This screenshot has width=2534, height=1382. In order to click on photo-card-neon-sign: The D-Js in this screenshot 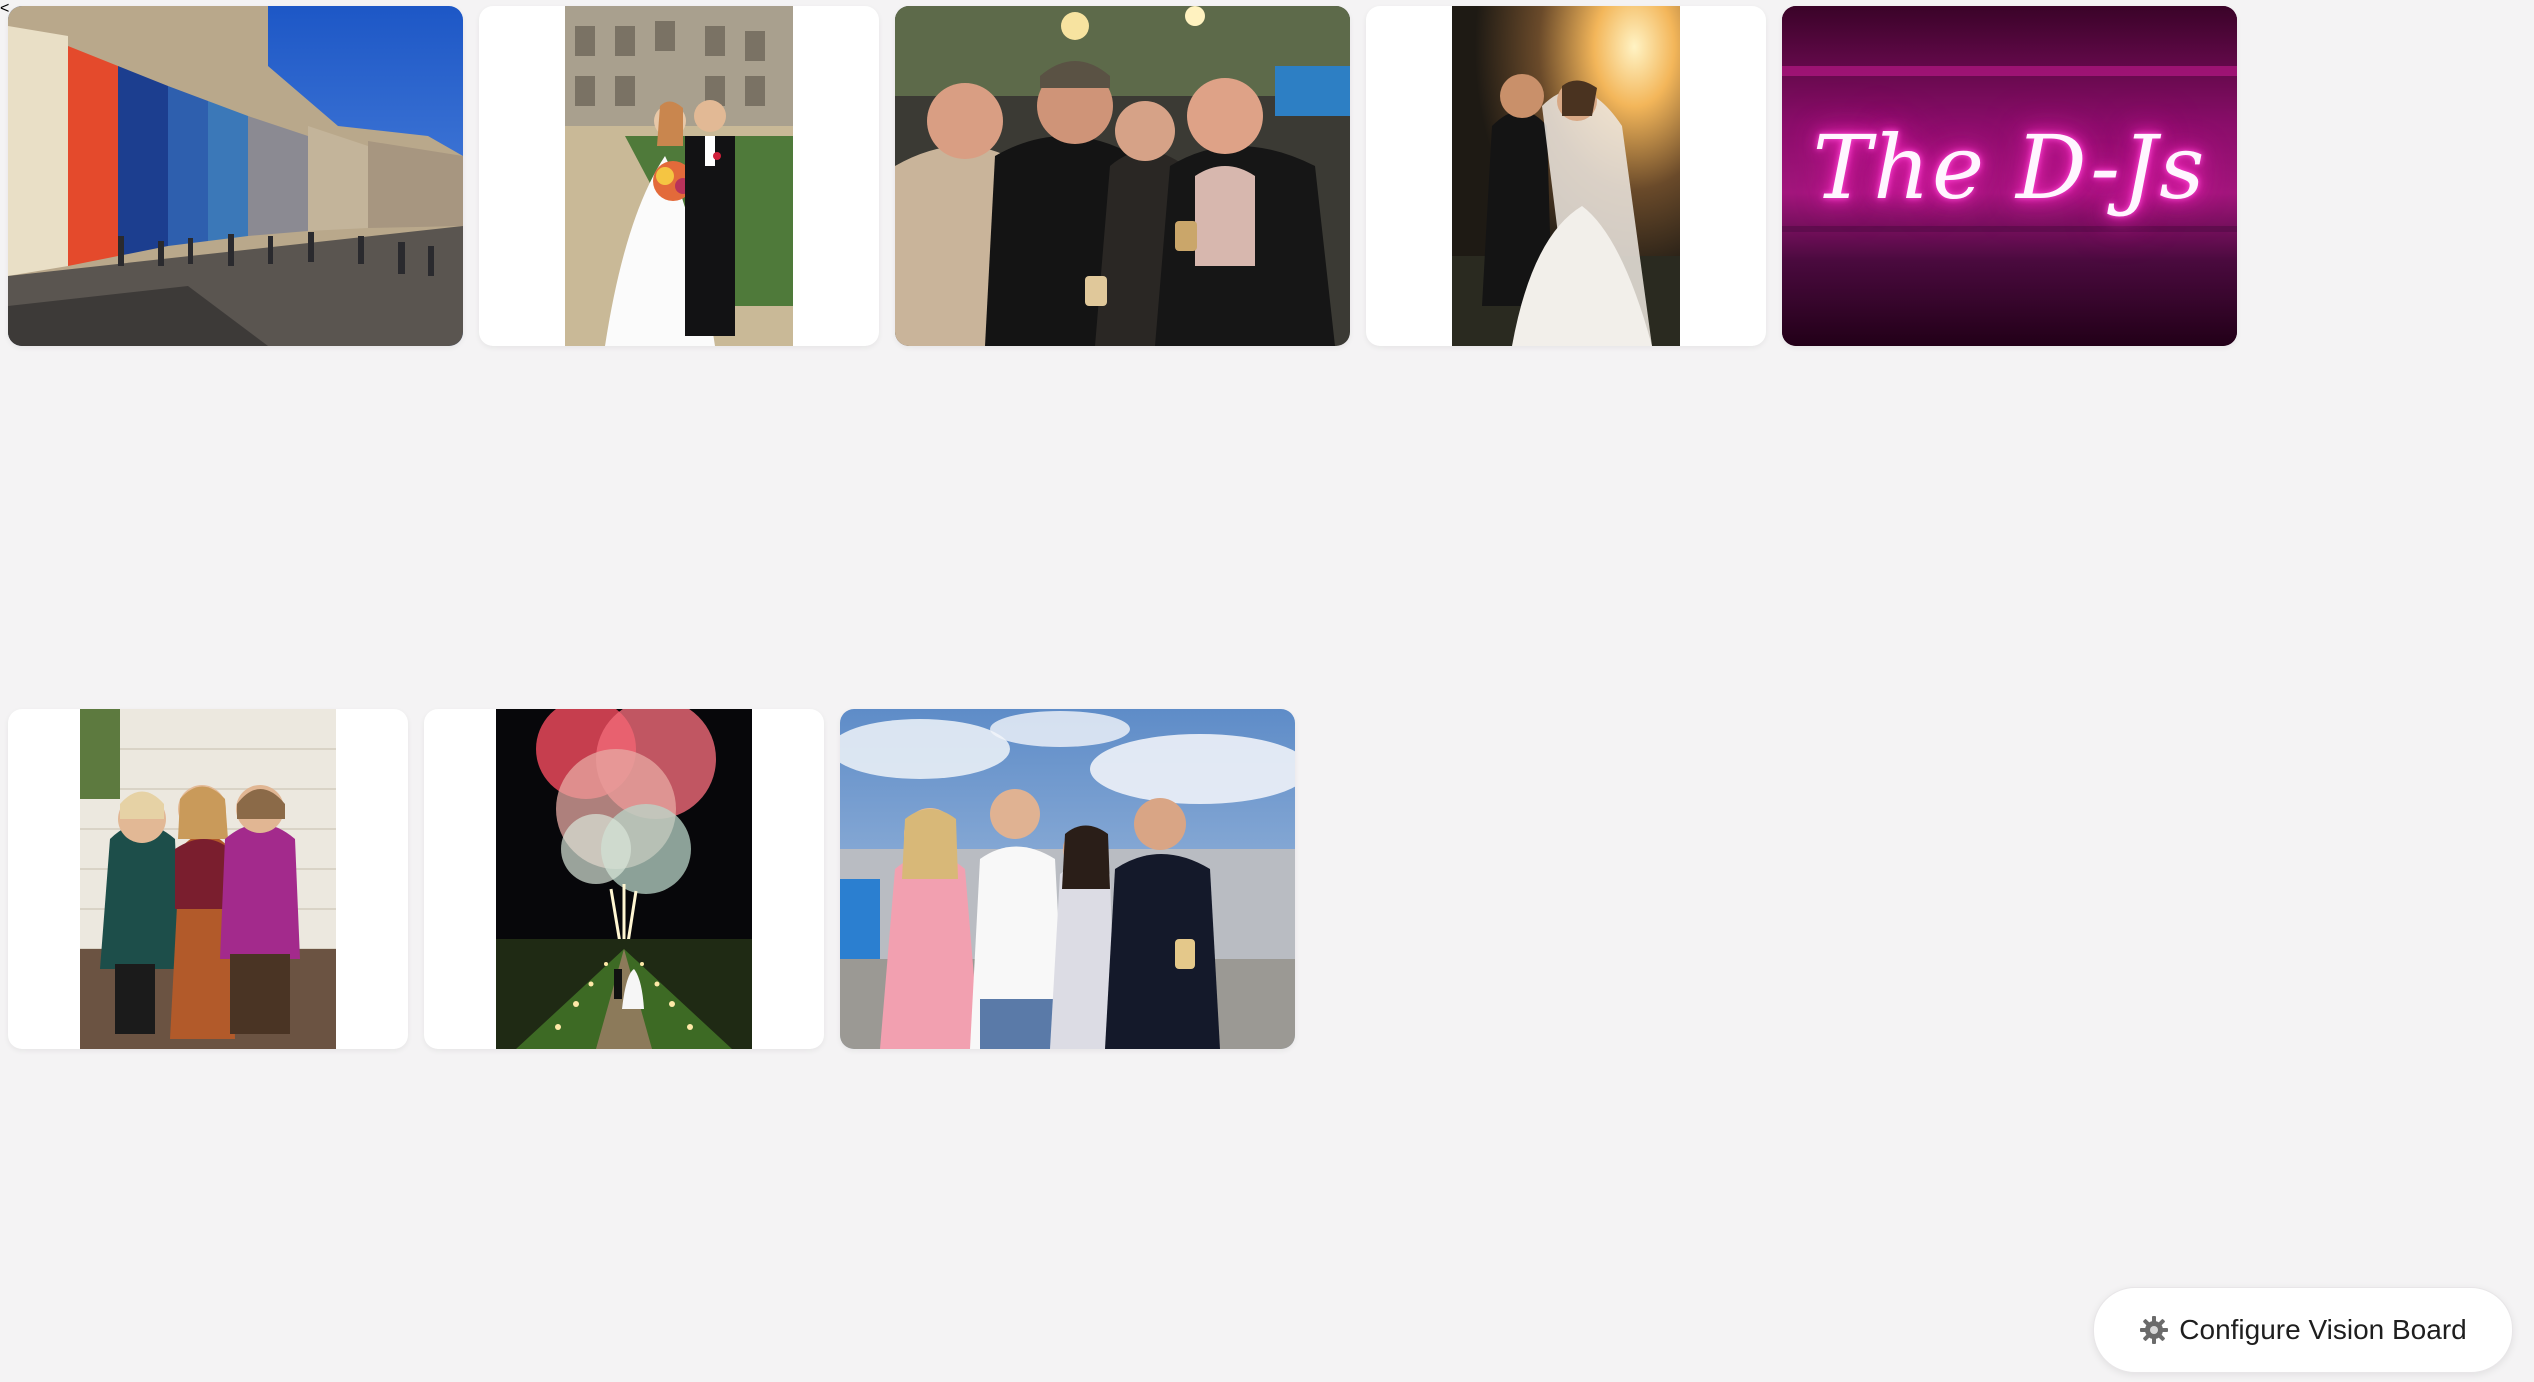, I will do `click(2009, 176)`.